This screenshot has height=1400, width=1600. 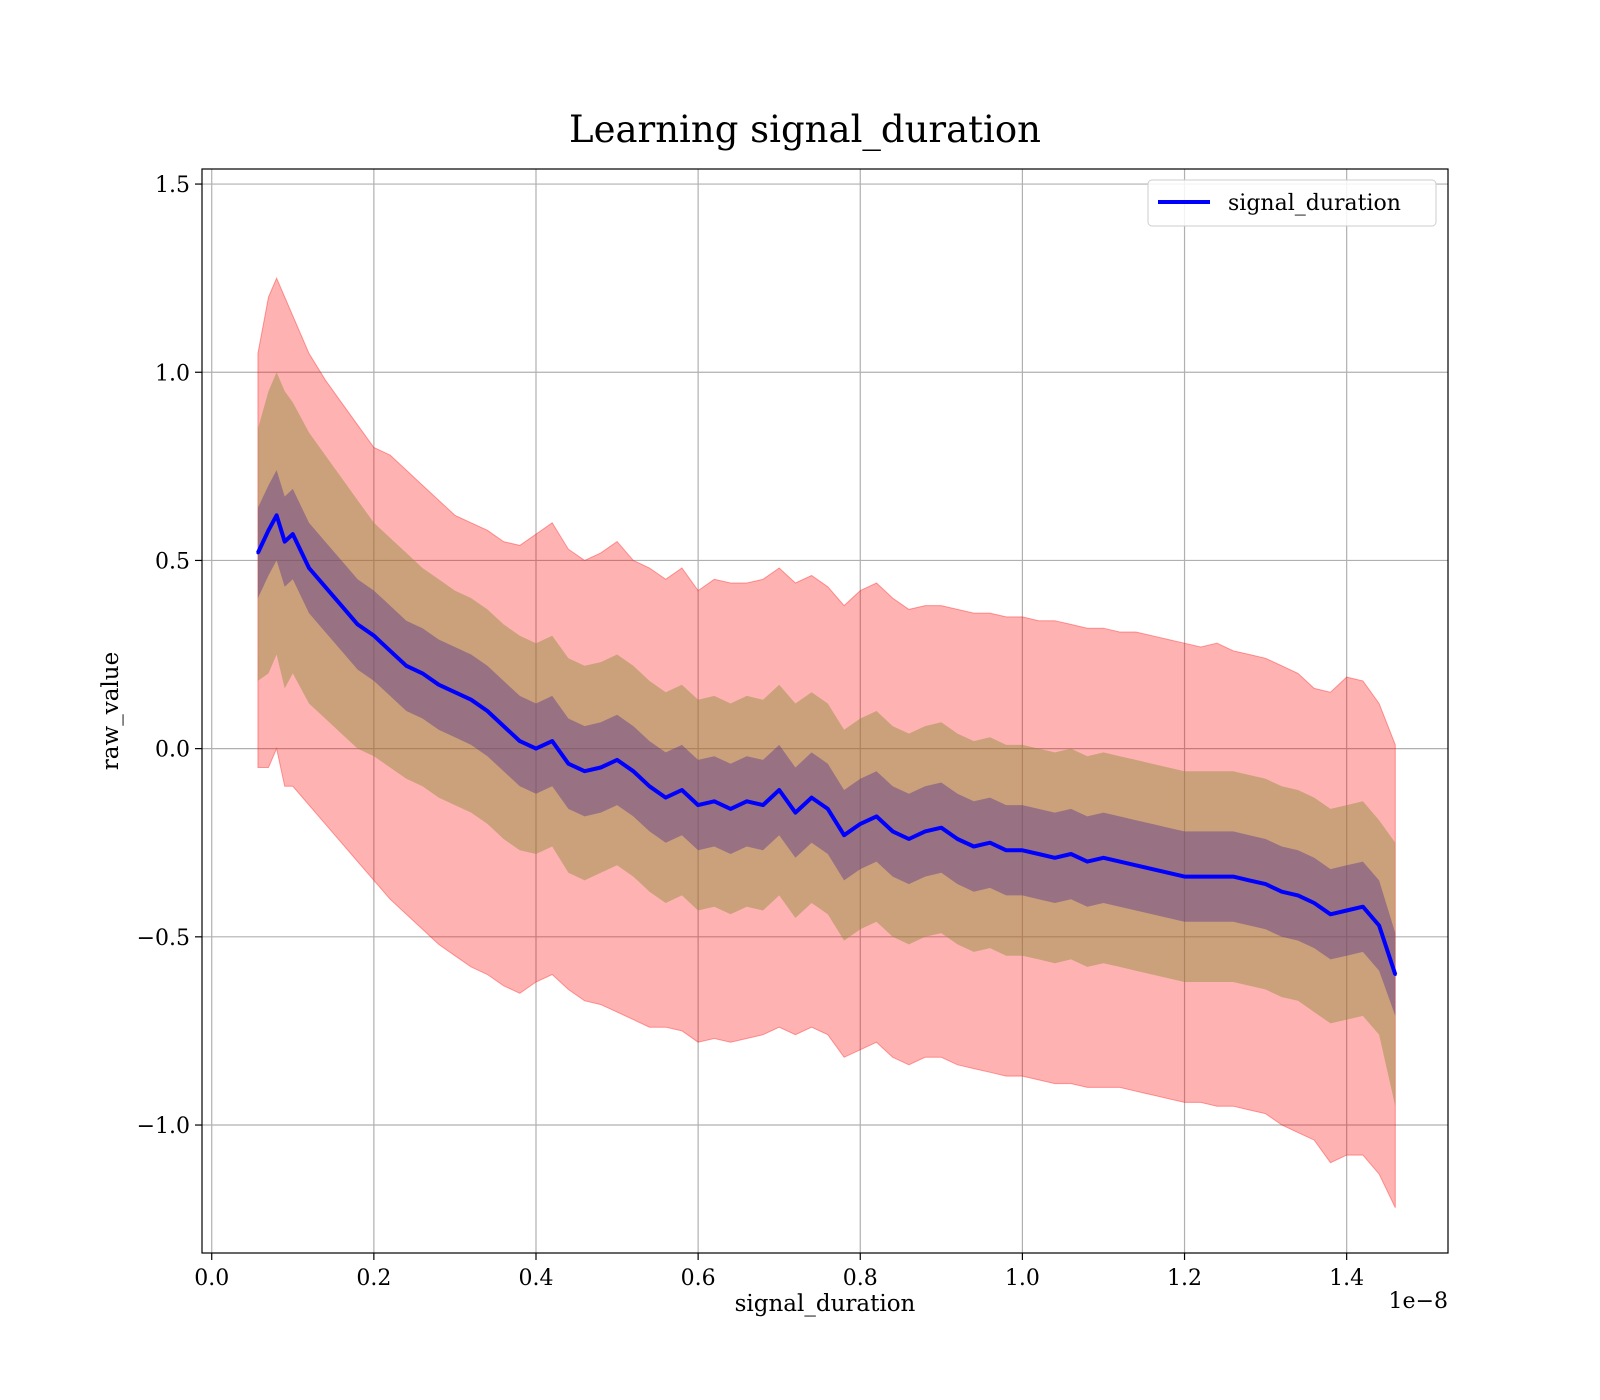 What do you see at coordinates (825, 1304) in the screenshot?
I see `x-axis-label: signal_duration` at bounding box center [825, 1304].